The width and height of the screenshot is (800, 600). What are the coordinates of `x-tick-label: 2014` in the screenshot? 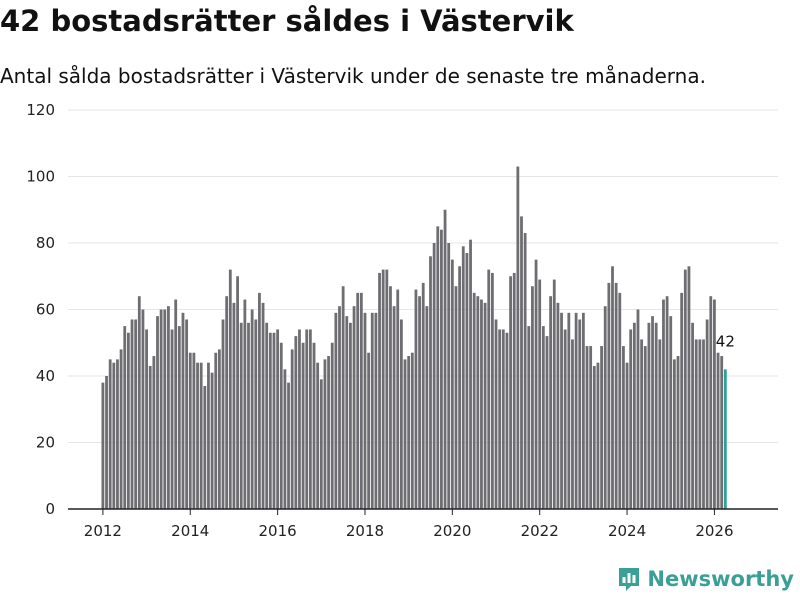 It's located at (190, 531).